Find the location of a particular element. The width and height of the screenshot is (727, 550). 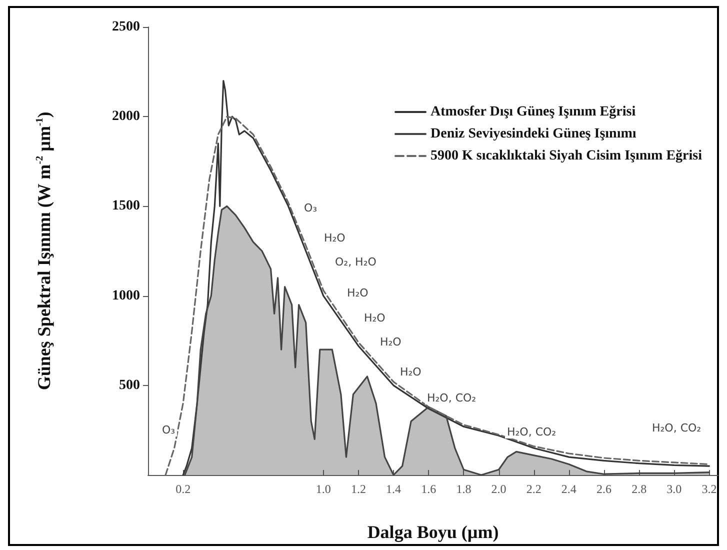

x-tick-label: 1.2 is located at coordinates (358, 489).